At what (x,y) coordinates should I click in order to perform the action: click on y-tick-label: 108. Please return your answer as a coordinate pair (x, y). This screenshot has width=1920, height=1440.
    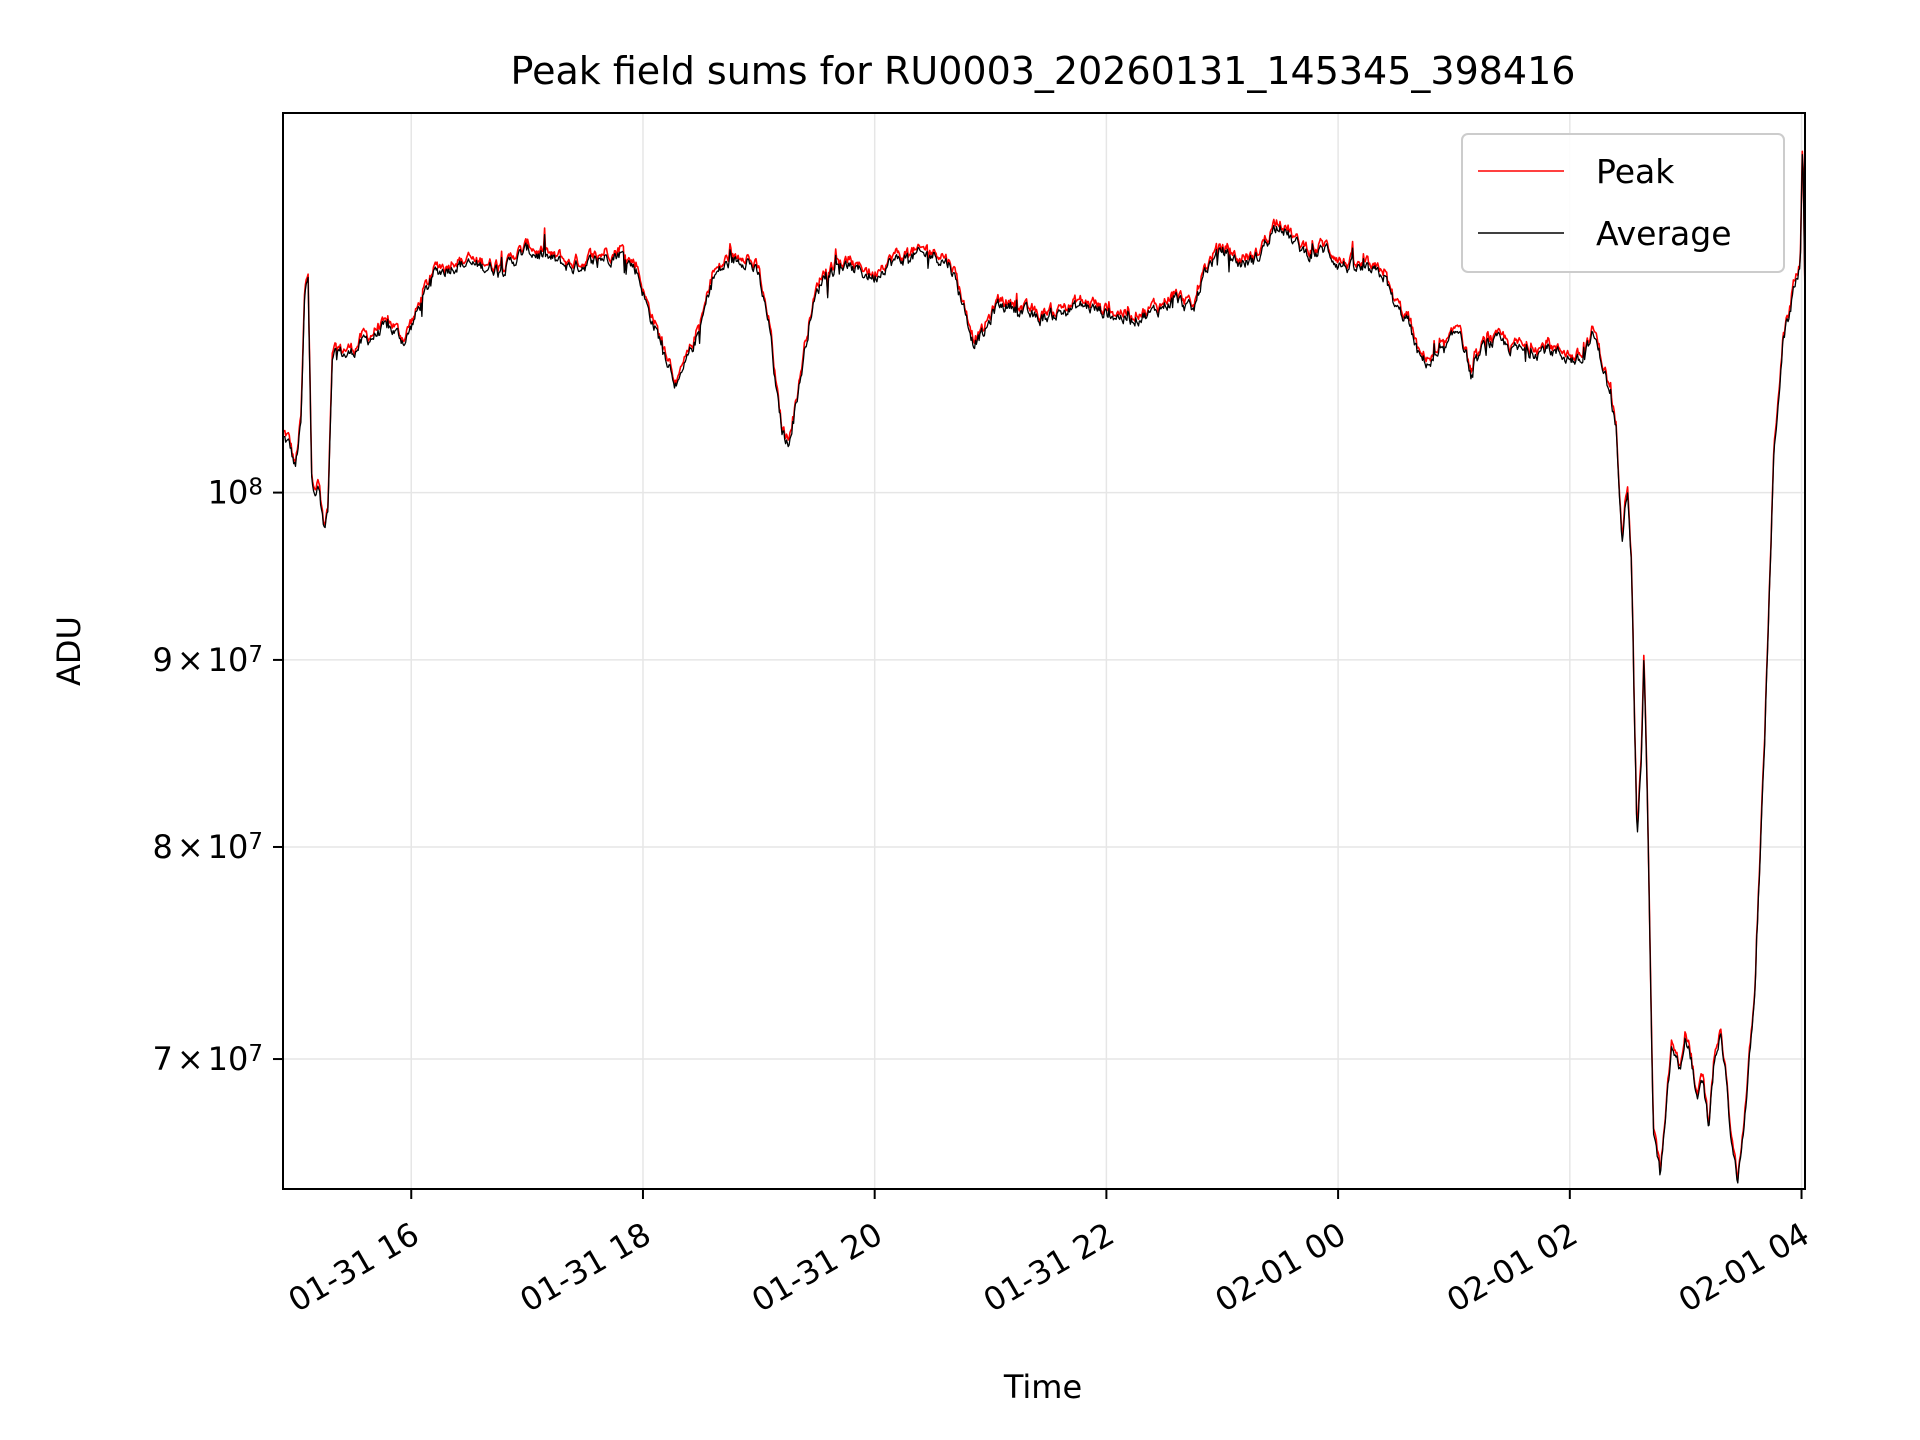
    Looking at the image, I should click on (235, 493).